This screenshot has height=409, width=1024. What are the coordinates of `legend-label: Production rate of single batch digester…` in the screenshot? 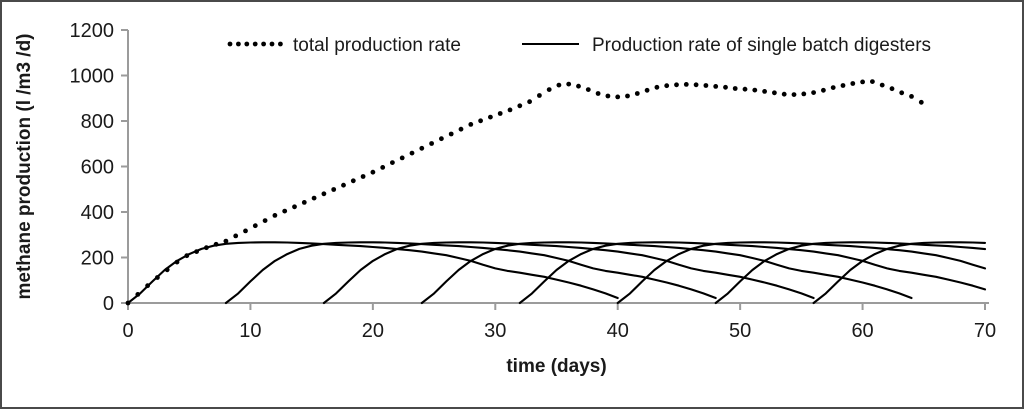 It's located at (761, 45).